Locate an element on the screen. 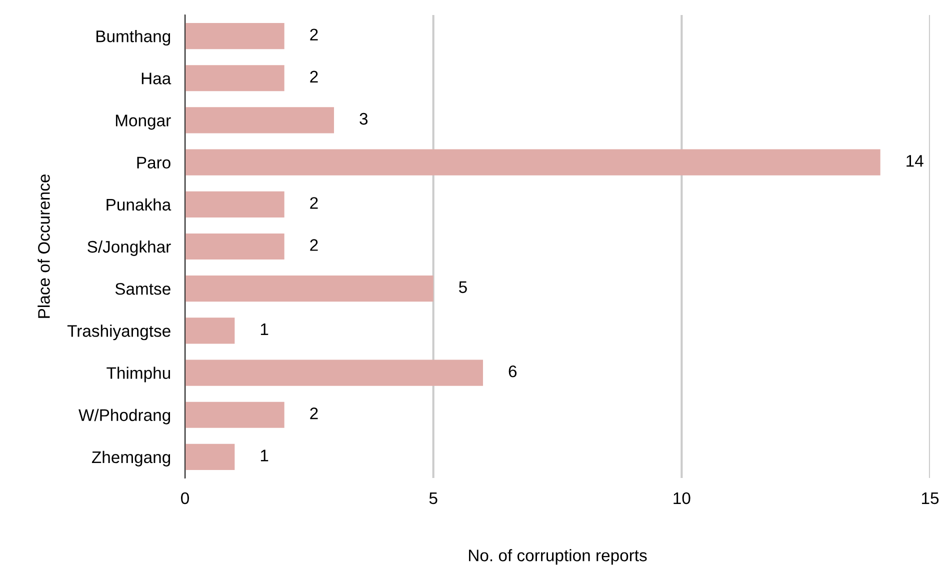  x-tick-label: 10 is located at coordinates (682, 498).